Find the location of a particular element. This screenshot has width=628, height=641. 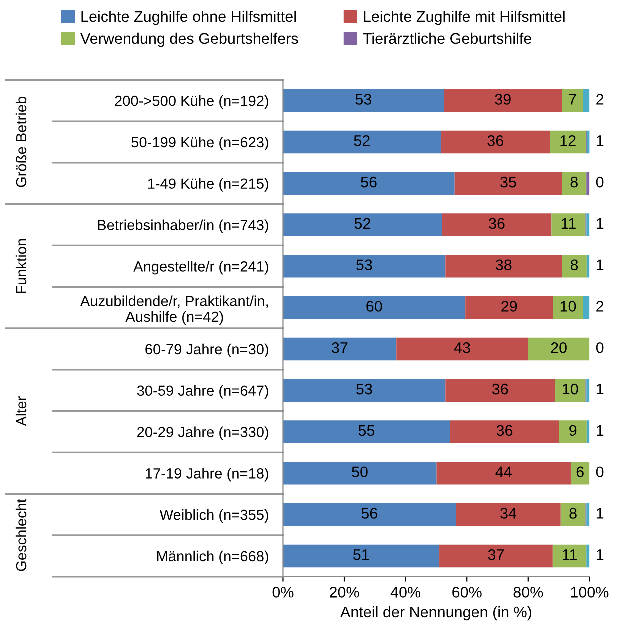

data-label: 29 is located at coordinates (510, 306).